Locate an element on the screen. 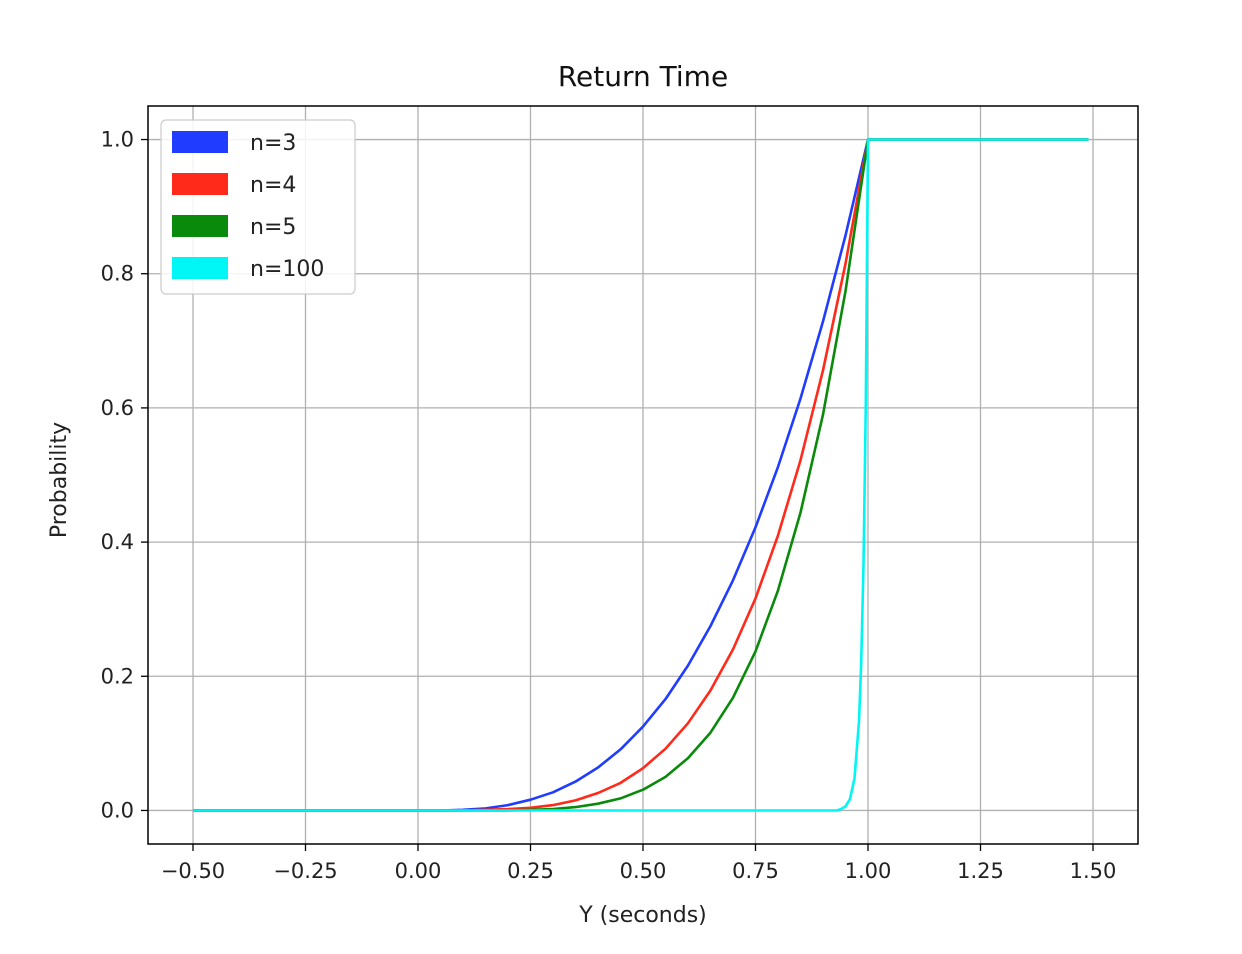  y-tick-label: 1.0 is located at coordinates (117, 140).